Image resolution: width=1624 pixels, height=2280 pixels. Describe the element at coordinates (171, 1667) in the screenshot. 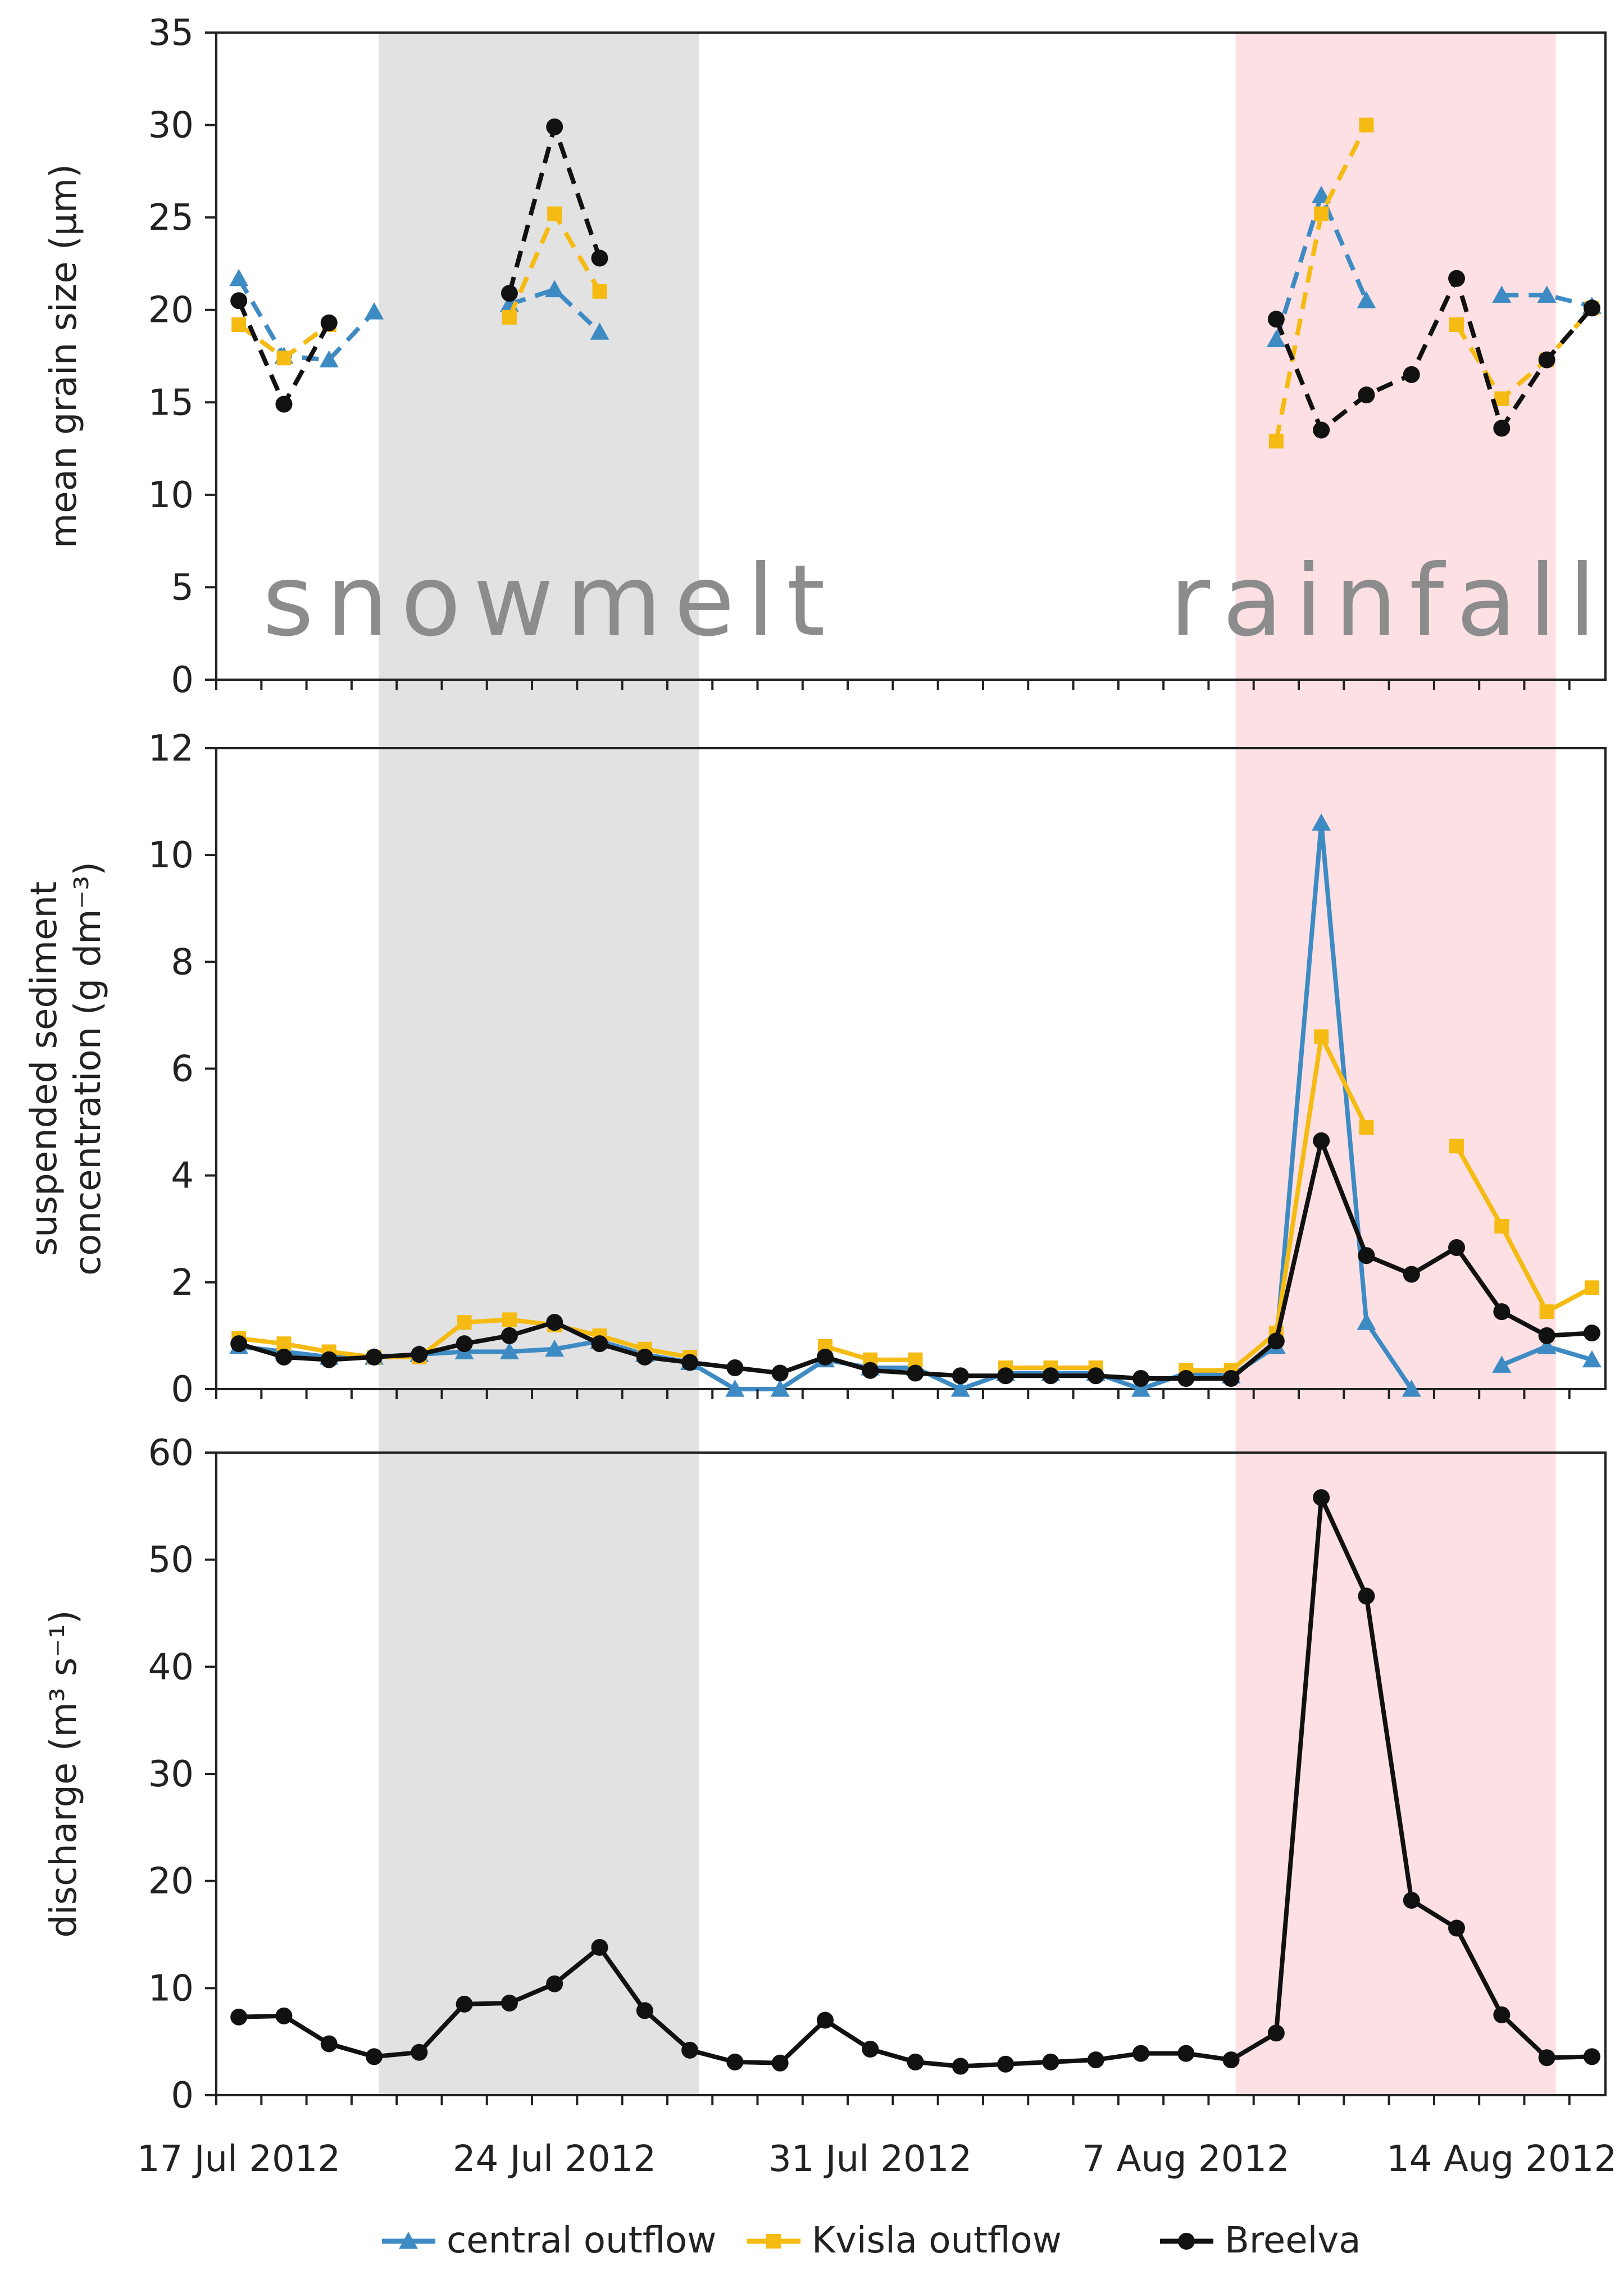

I see `discharge-y-tick-label: 40` at that location.